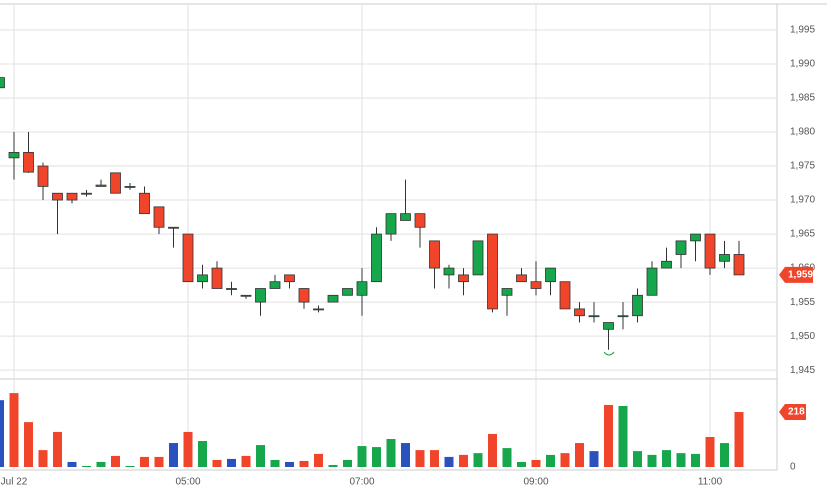 This screenshot has height=499, width=827. I want to click on x-tick-label: 09:00, so click(535, 482).